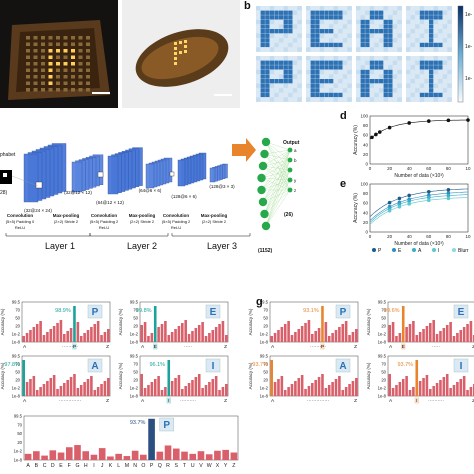  I want to click on output-title: Output, so click(291, 143).